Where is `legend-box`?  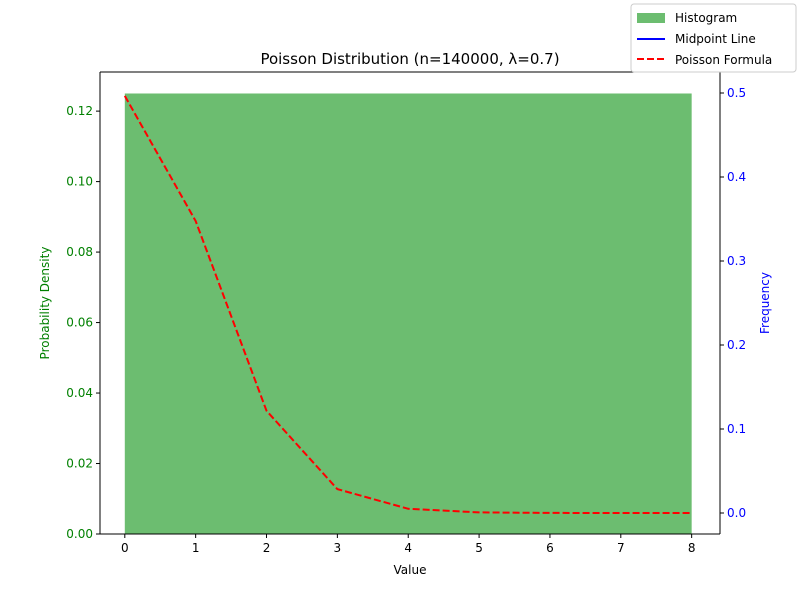
legend-box is located at coordinates (713, 38).